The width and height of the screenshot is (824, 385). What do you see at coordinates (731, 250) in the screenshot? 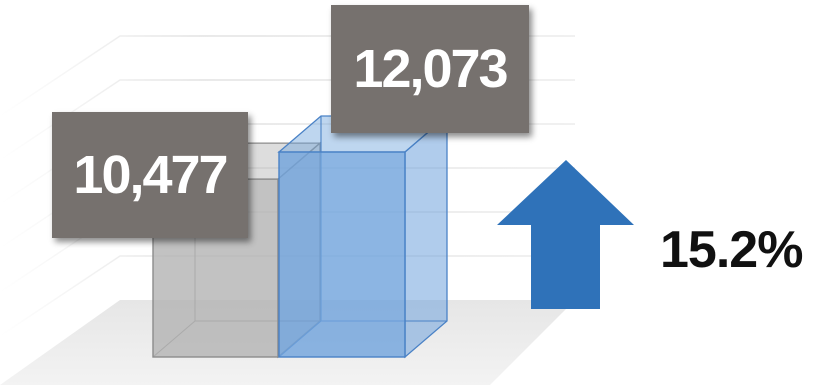
I see `growth-percentage: 15.2%` at bounding box center [731, 250].